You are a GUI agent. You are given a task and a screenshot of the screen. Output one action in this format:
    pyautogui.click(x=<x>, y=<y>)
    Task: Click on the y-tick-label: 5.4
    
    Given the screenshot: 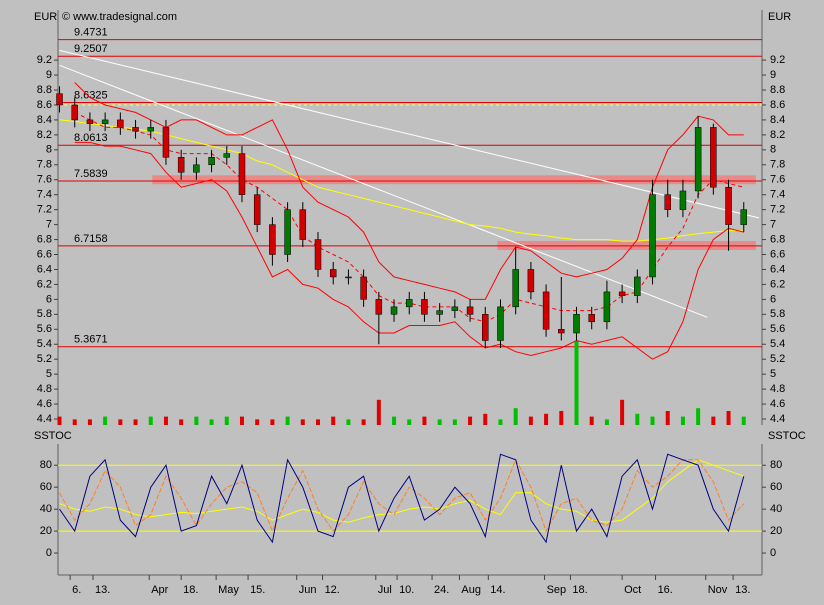 What is the action you would take?
    pyautogui.click(x=777, y=344)
    